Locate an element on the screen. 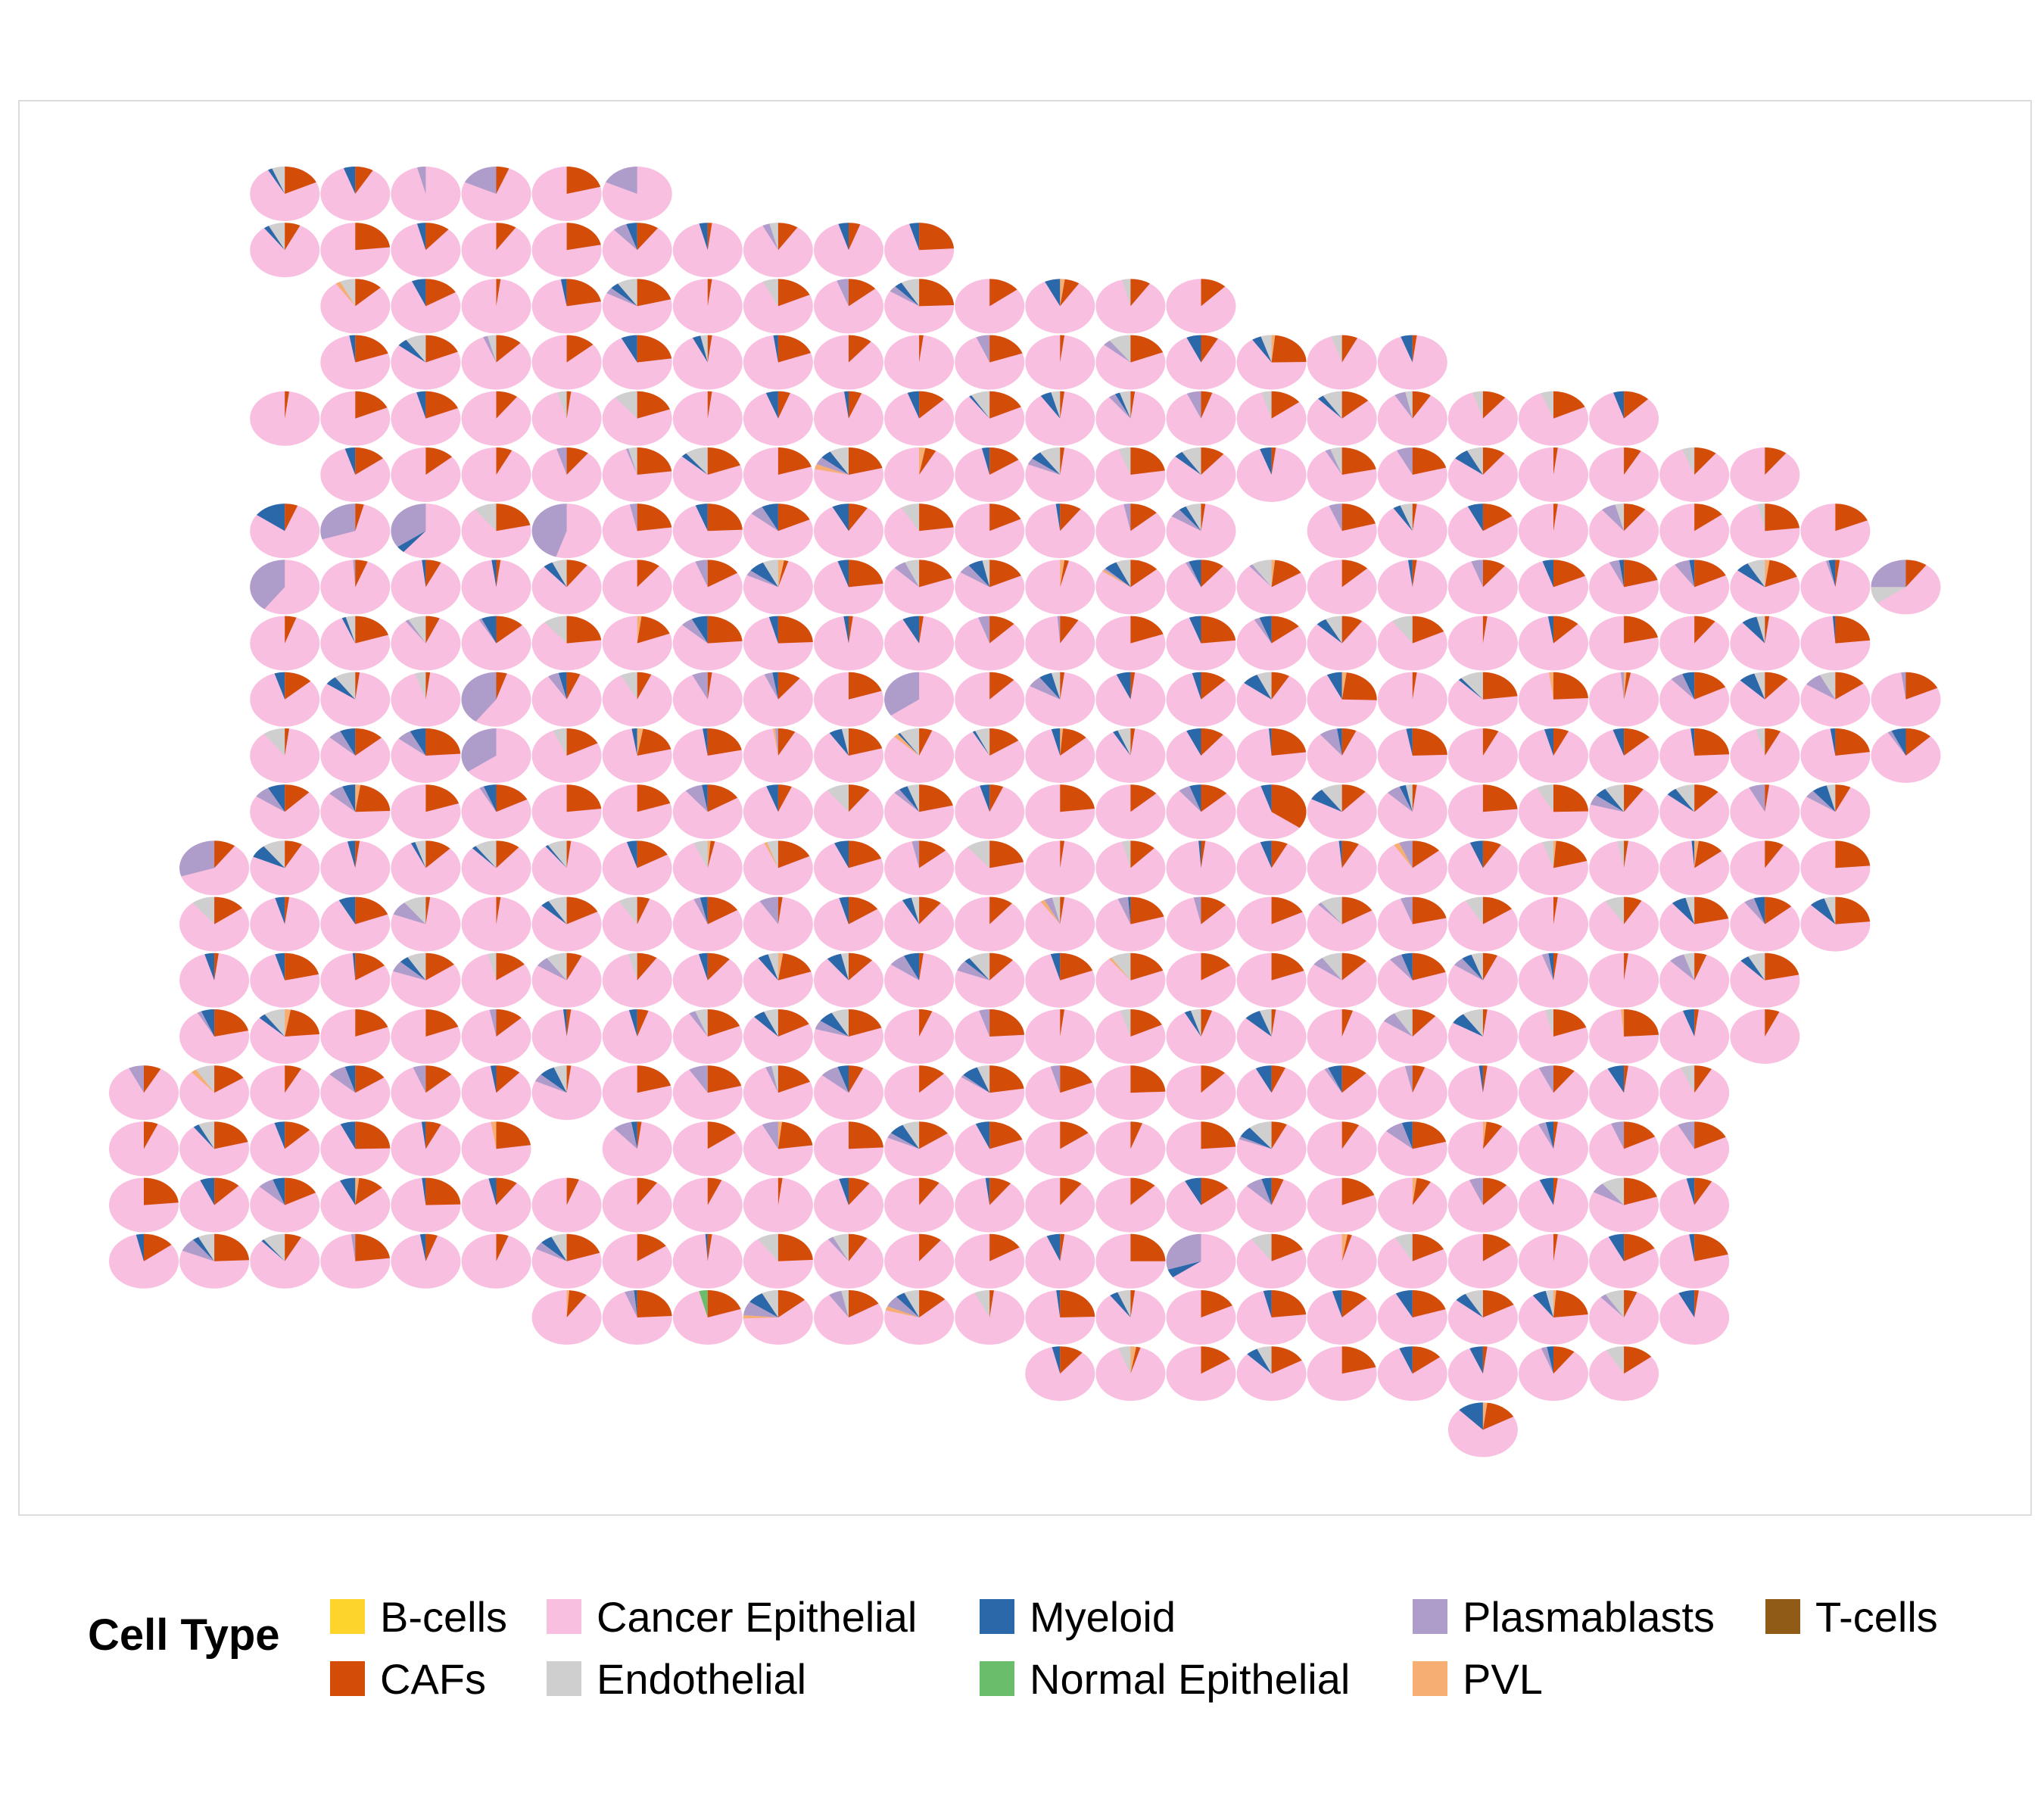  legend-label: Myeloid is located at coordinates (1103, 1616).